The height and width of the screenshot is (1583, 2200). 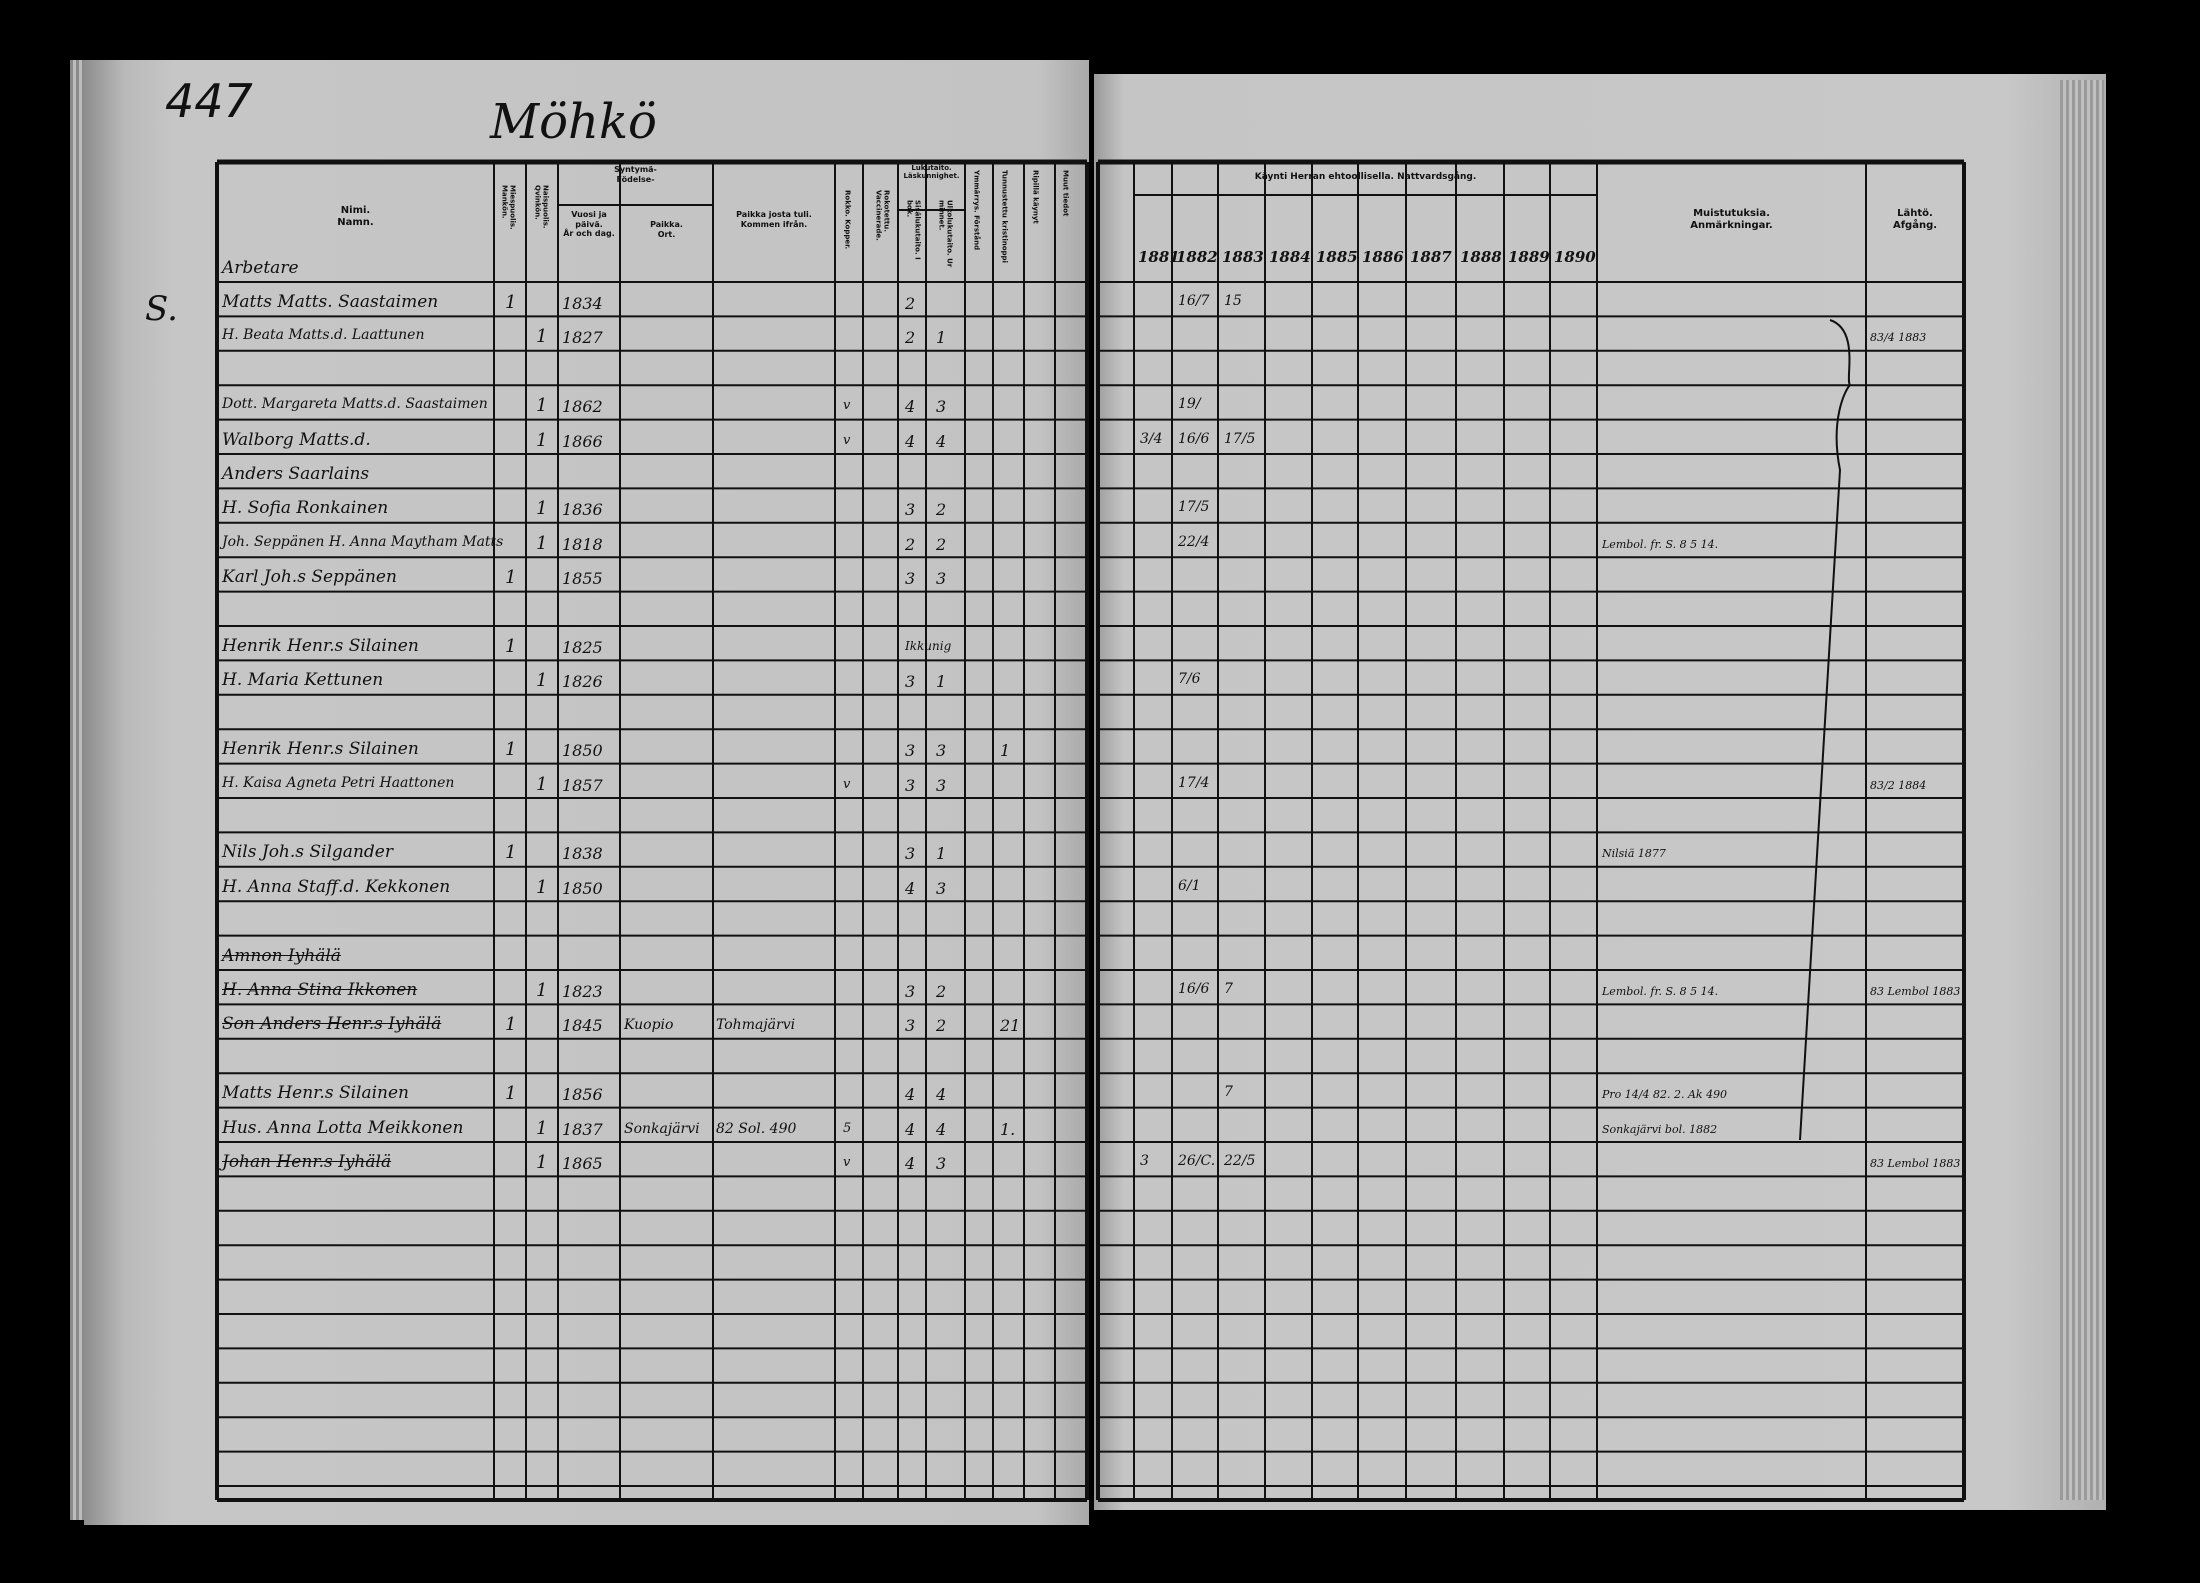 I want to click on bracket-mark, so click(x=1825, y=730).